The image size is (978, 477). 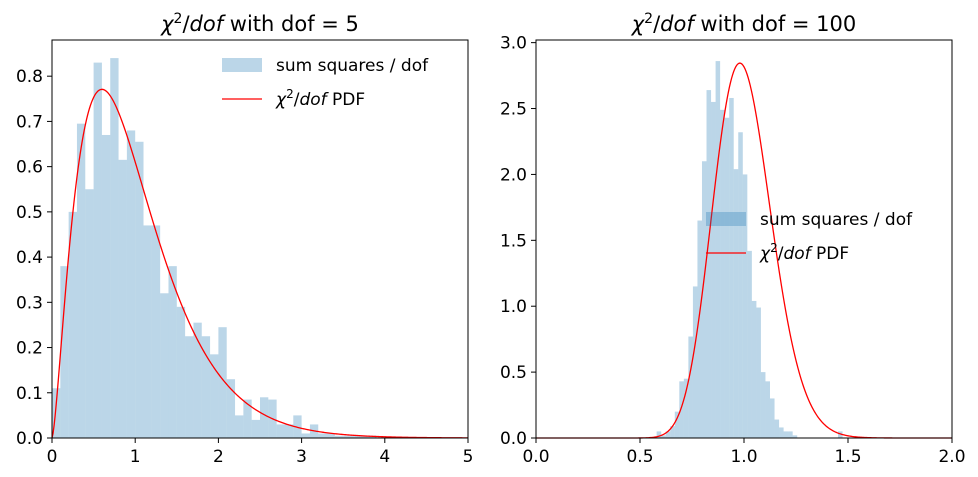 What do you see at coordinates (513, 175) in the screenshot?
I see `y-tick-label: 2.0` at bounding box center [513, 175].